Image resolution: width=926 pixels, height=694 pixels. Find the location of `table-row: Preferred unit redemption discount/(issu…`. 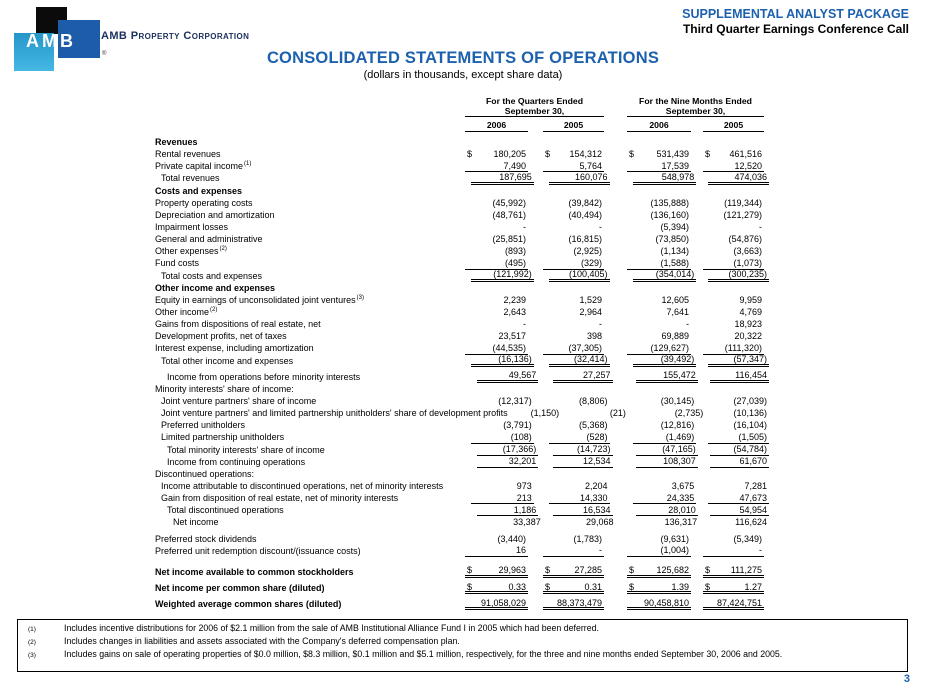

table-row: Preferred unit redemption discount/(issu… is located at coordinates (462, 551).